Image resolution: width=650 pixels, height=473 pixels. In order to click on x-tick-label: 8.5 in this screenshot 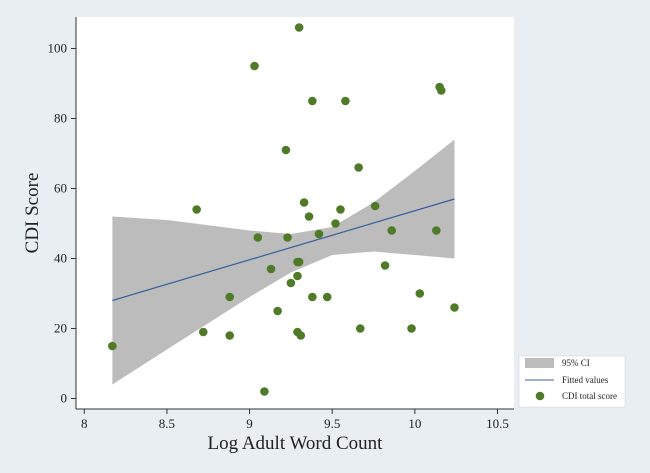, I will do `click(167, 423)`.